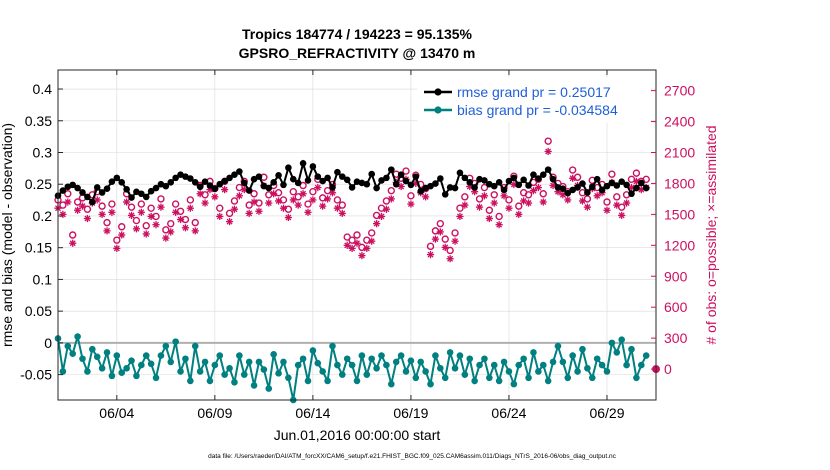 This screenshot has height=470, width=830. I want to click on x-tick-label: 06/09, so click(214, 413).